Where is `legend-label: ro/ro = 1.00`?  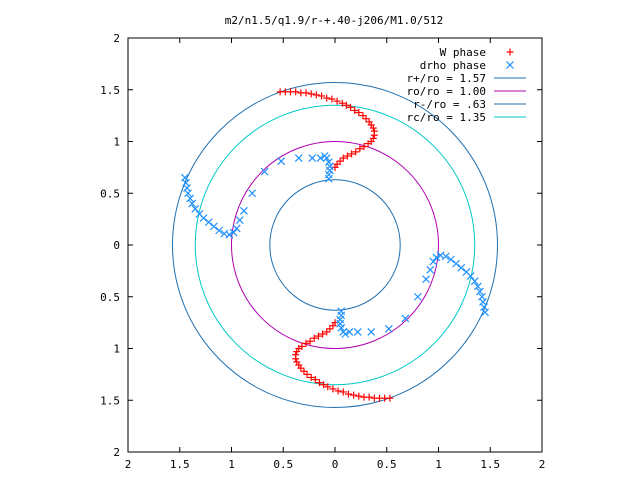
legend-label: ro/ro = 1.00 is located at coordinates (446, 91).